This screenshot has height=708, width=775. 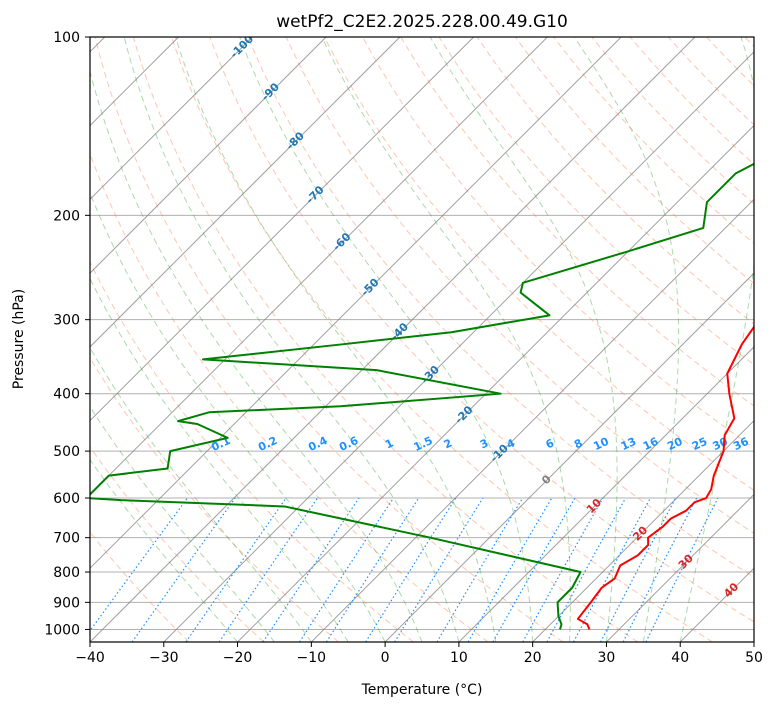 I want to click on y-tick-label: 500, so click(x=66, y=452).